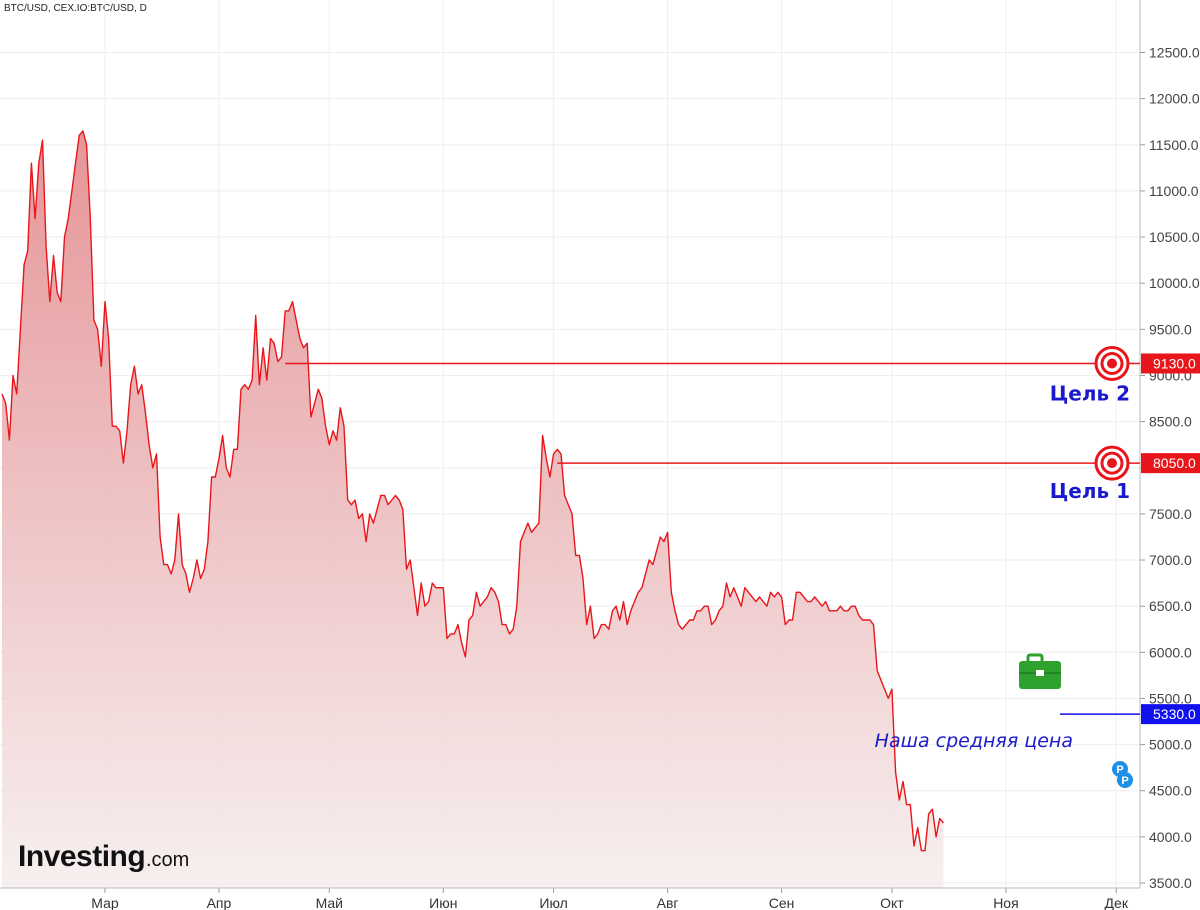 This screenshot has height=910, width=1200. I want to click on investing-logo: Investing .com, so click(103, 856).